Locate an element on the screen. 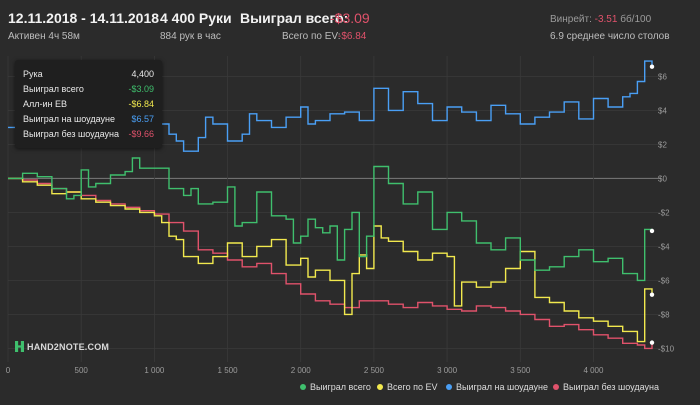 This screenshot has width=700, height=405. y-tick-label: -$6 is located at coordinates (664, 280).